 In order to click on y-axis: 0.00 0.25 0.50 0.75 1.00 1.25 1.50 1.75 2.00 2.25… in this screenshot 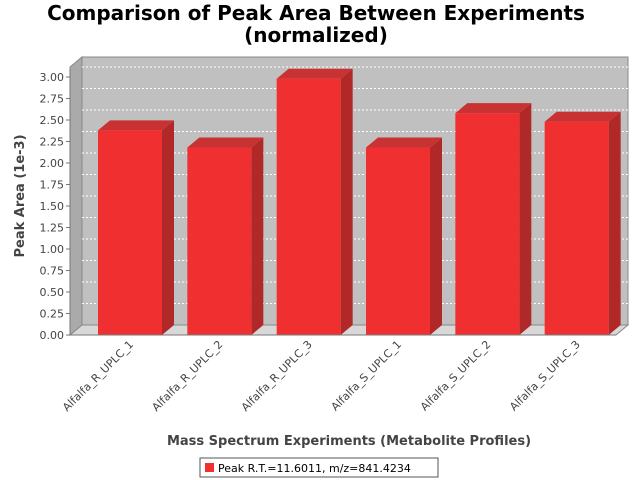, I will do `click(55, 205)`.